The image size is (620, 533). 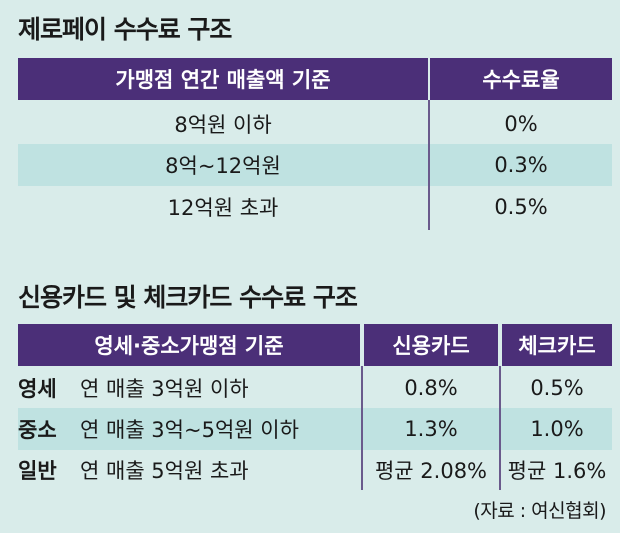 I want to click on cards-row-check: 1.0%, so click(x=557, y=429).